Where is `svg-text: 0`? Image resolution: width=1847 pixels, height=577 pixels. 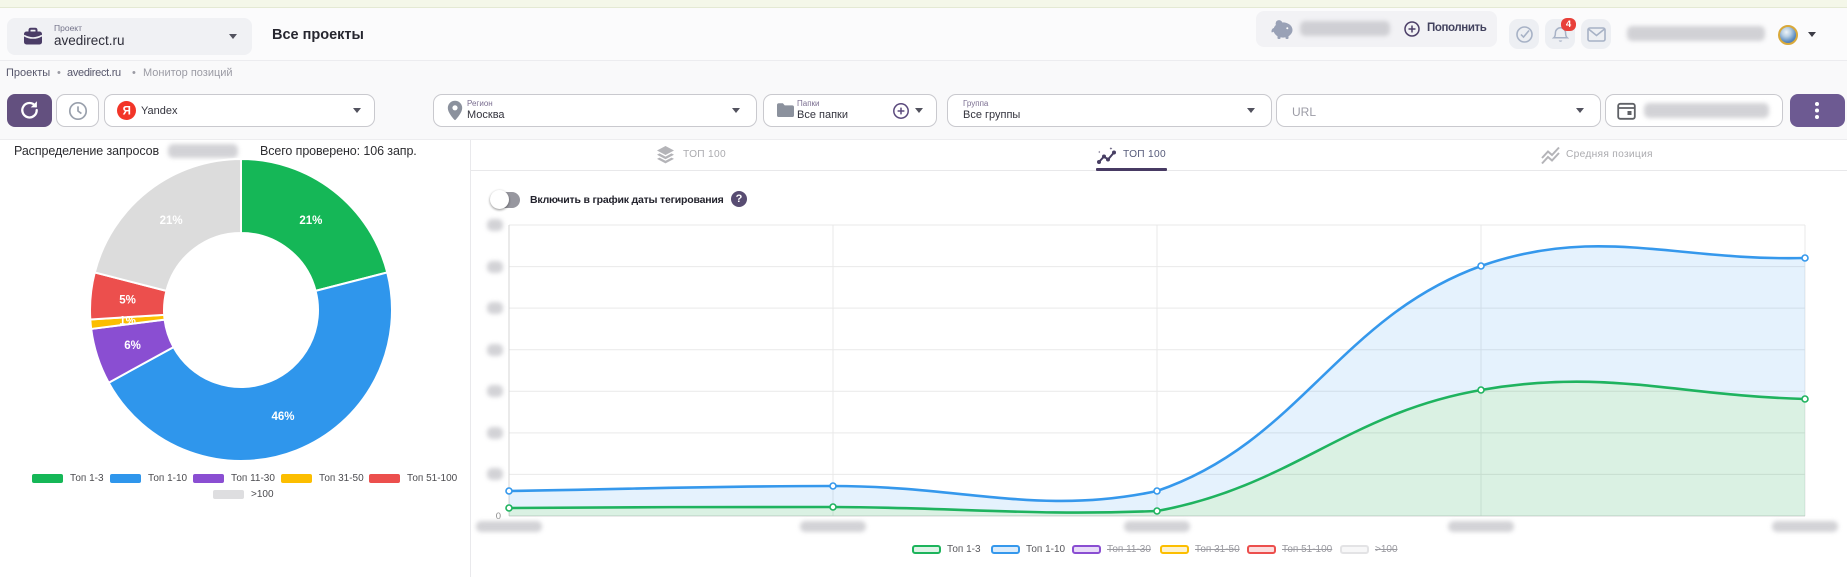
svg-text: 0 is located at coordinates (498, 516).